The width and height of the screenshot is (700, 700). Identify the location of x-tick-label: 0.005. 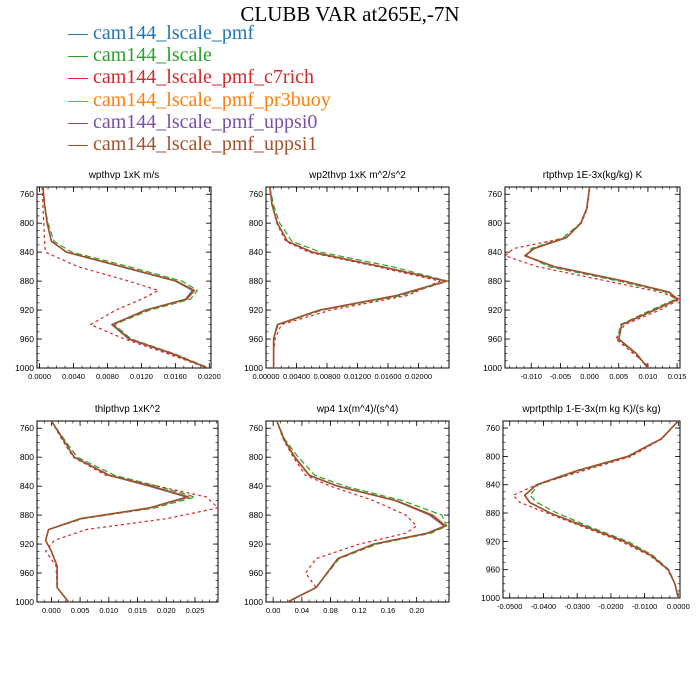
(618, 376).